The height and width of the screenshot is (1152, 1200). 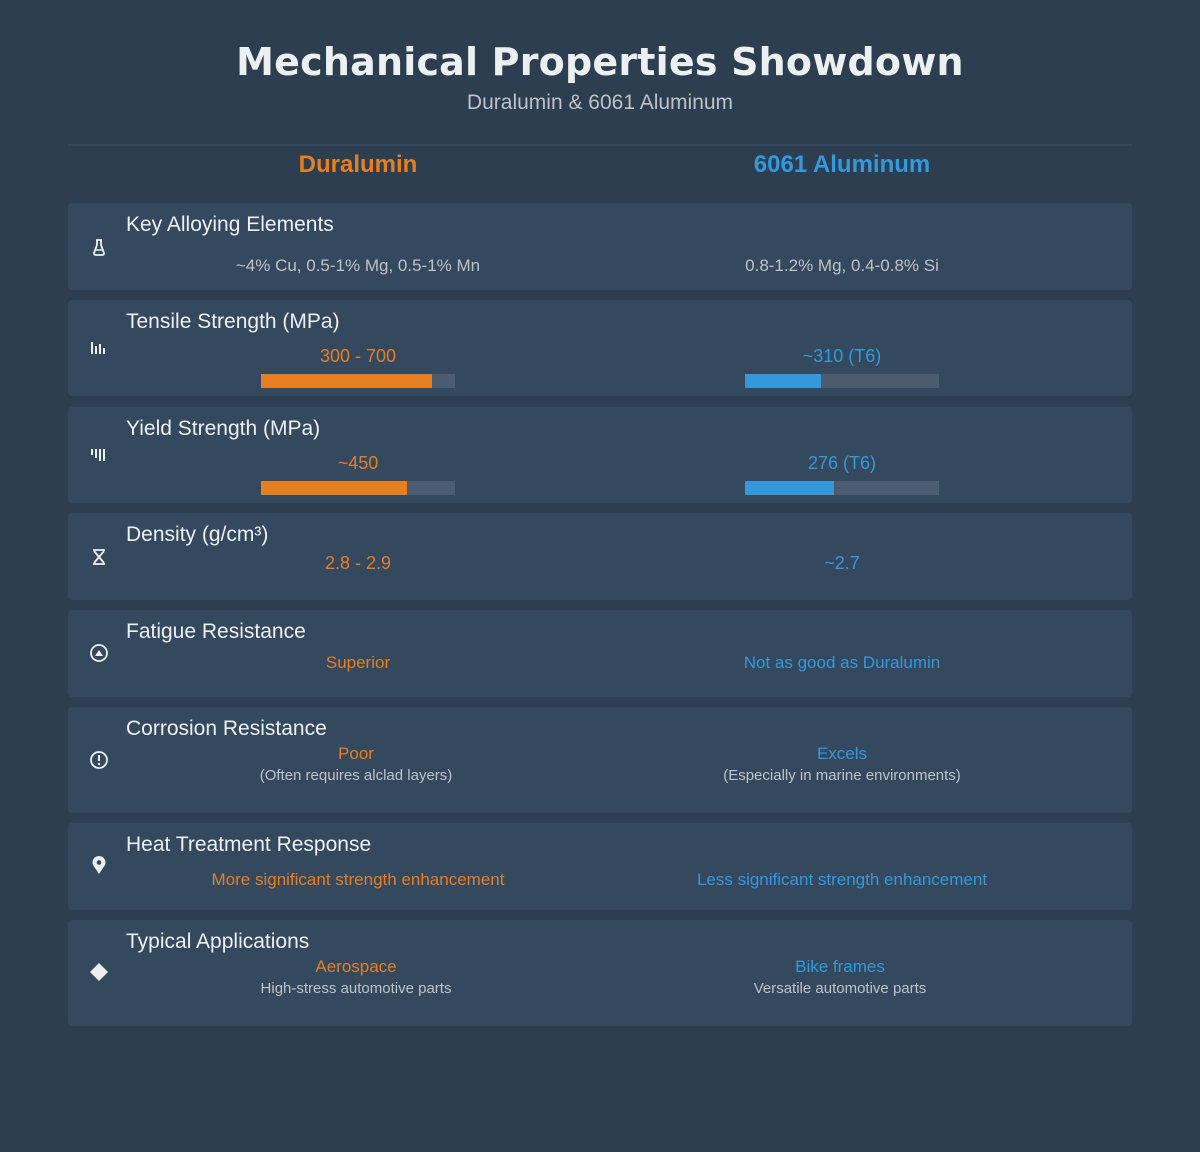 I want to click on aluminum-value-cell: Less significant strength enhancement, so click(x=842, y=880).